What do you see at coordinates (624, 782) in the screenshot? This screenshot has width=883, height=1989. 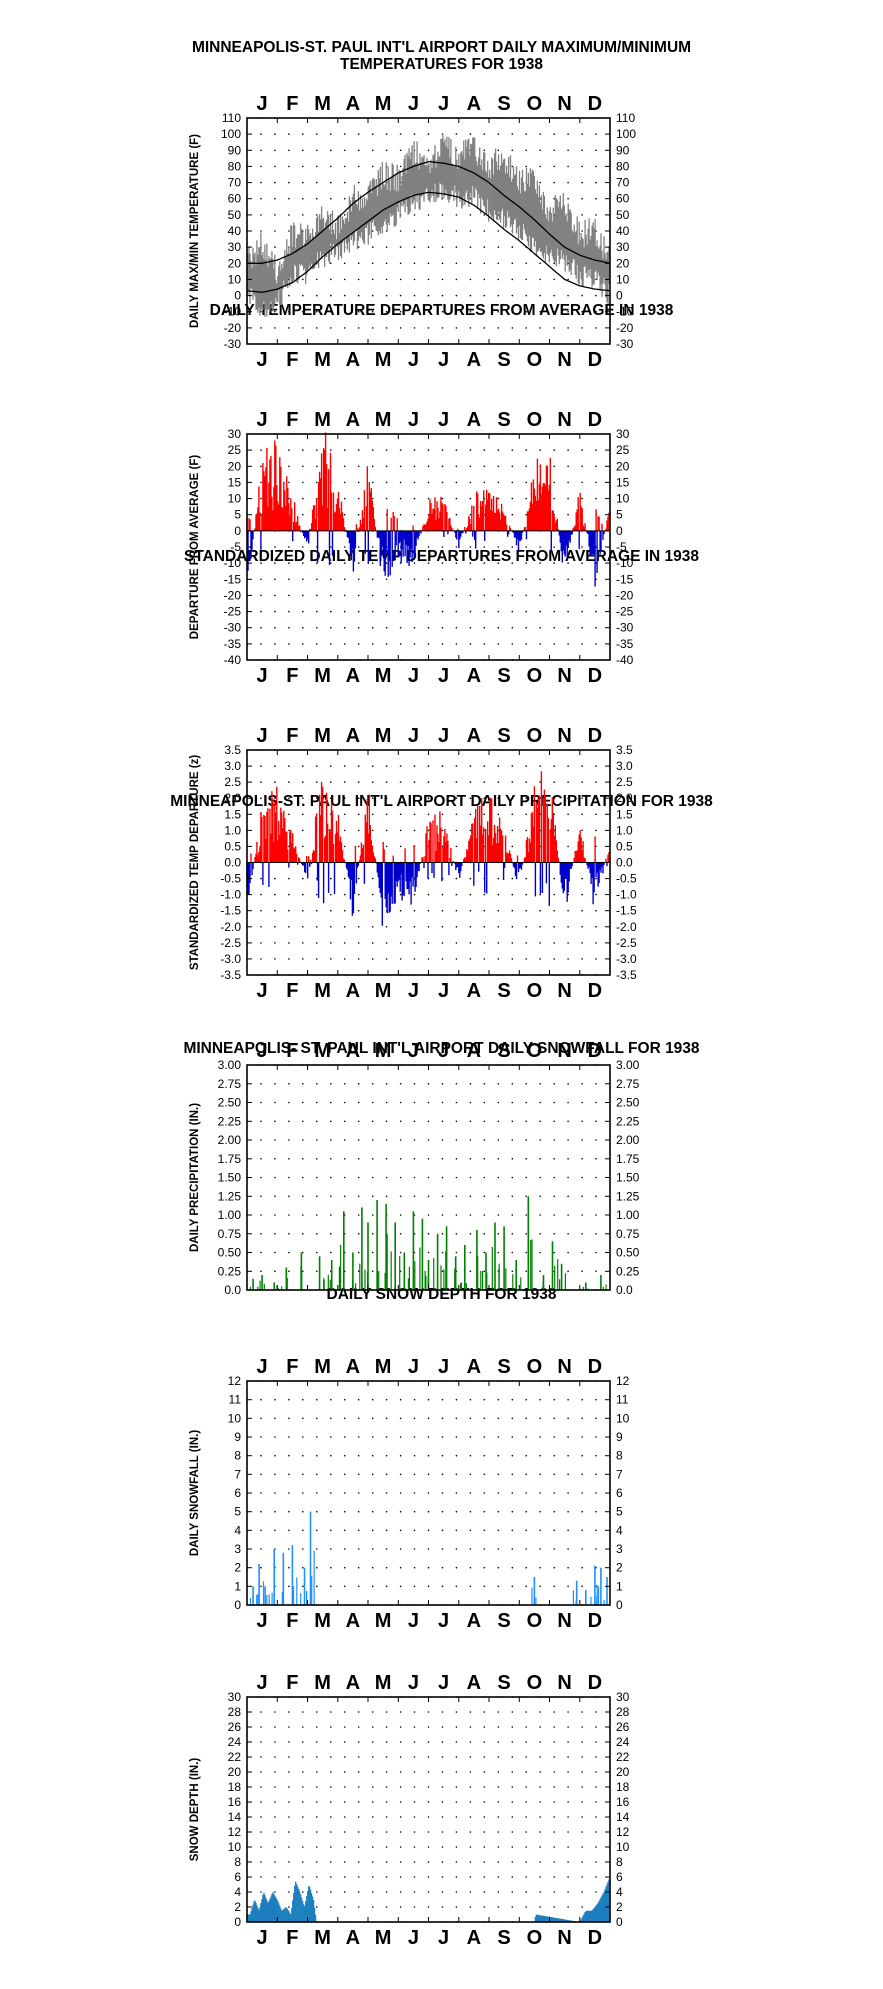 I see `y-tick-label-right: 2.5` at bounding box center [624, 782].